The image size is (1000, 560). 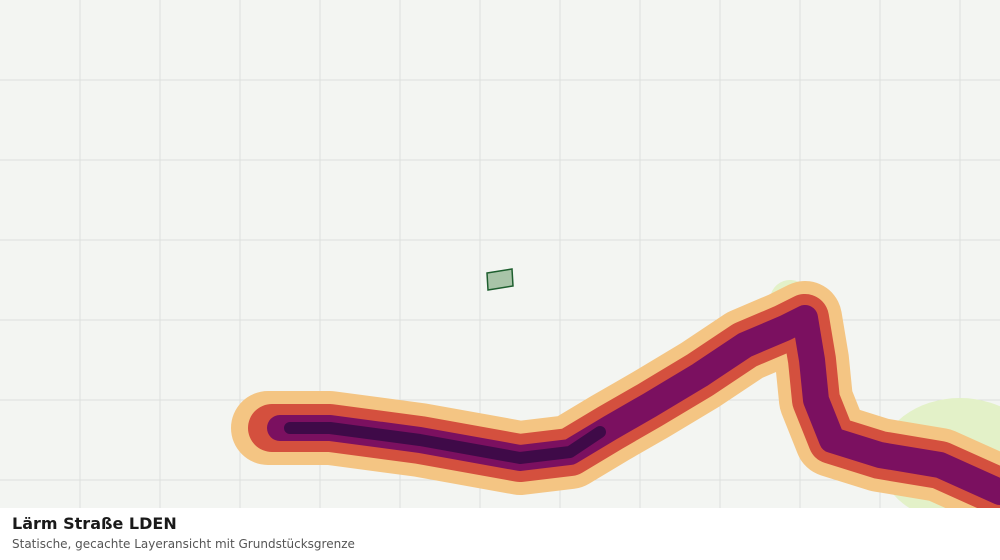 What do you see at coordinates (445, 443) in the screenshot?
I see `noise-zone-extreme` at bounding box center [445, 443].